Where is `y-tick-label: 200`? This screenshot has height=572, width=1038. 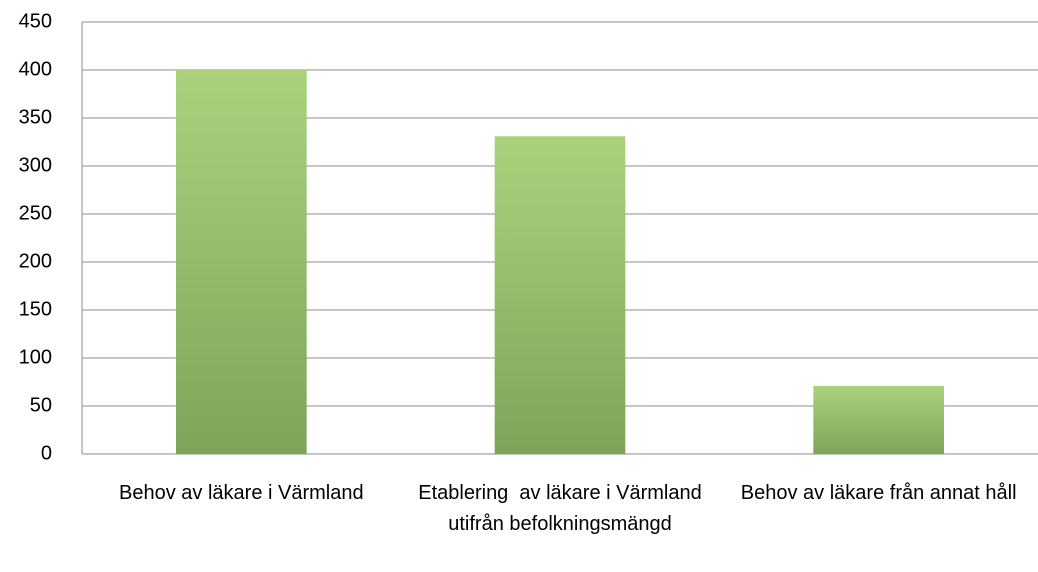 y-tick-label: 200 is located at coordinates (35, 261).